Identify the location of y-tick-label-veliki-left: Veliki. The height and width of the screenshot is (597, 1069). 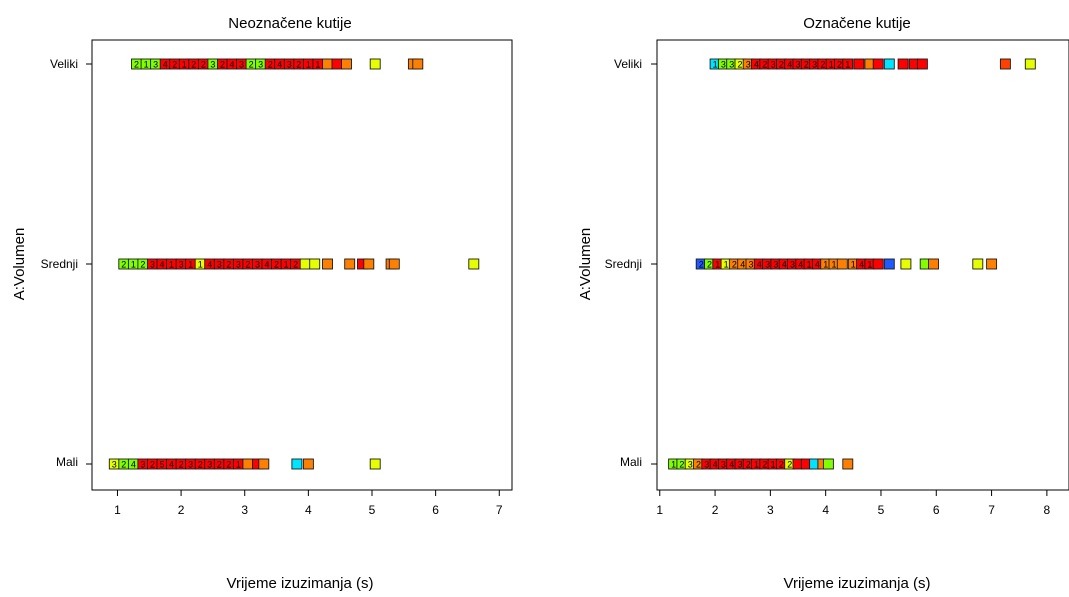
(64, 64).